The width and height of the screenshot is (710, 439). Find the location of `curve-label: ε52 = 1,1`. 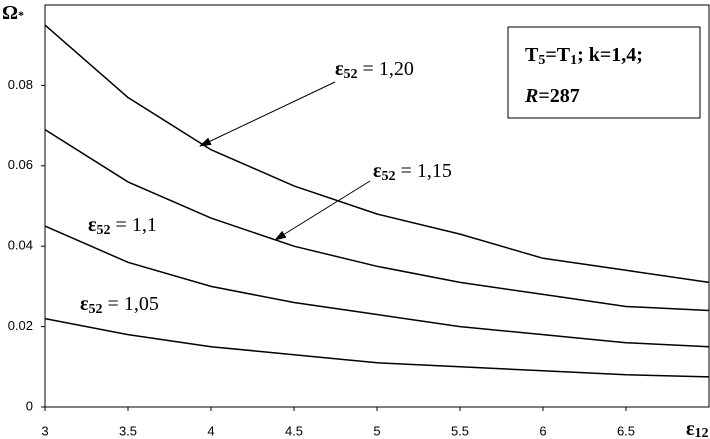

curve-label: ε52 = 1,1 is located at coordinates (122, 226).